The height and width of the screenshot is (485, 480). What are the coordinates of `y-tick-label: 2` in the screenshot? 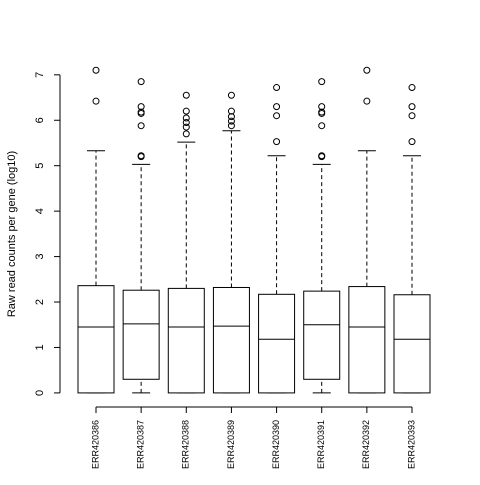 It's located at (40, 302).